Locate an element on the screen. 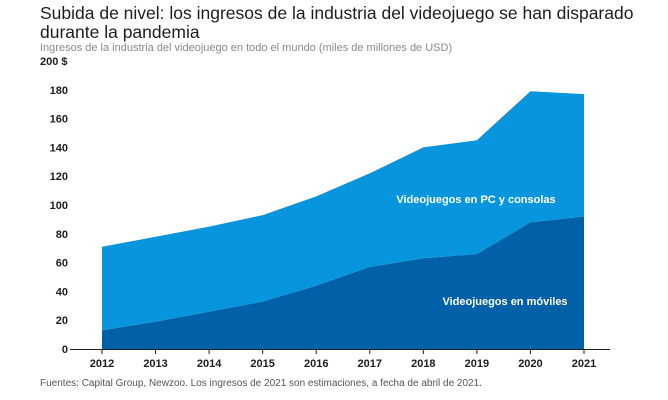 The image size is (668, 400). y-tick-label: 20 is located at coordinates (62, 321).